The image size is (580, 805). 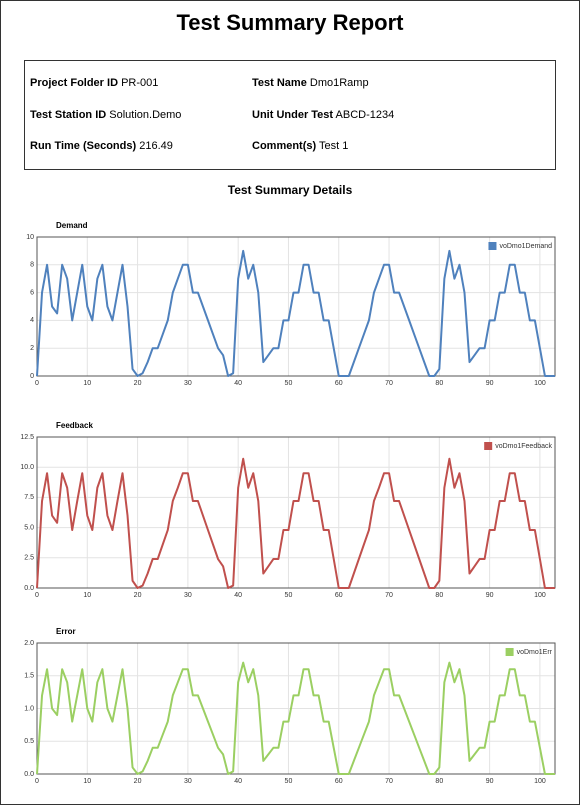 What do you see at coordinates (68, 115) in the screenshot?
I see `info-label: Test Station ID` at bounding box center [68, 115].